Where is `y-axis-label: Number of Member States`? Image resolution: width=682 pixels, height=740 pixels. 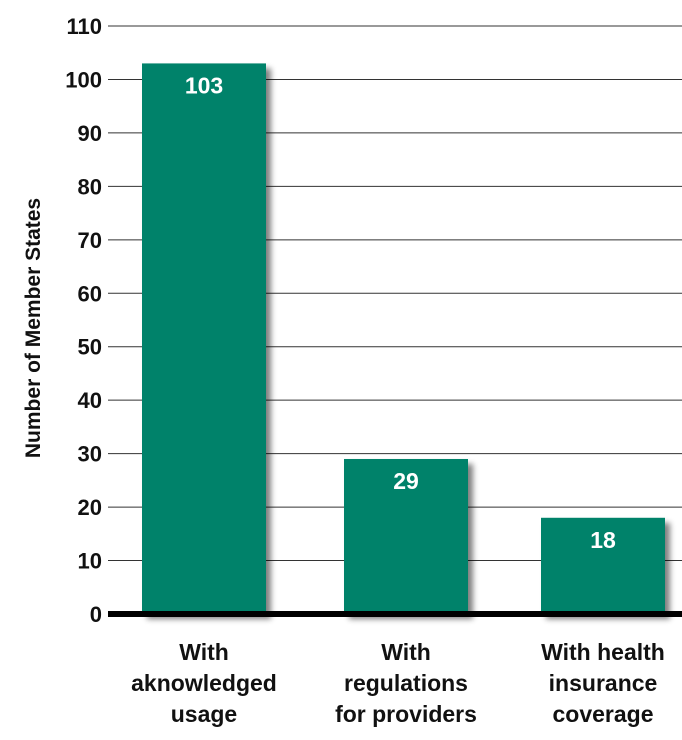
y-axis-label: Number of Member States is located at coordinates (33, 328).